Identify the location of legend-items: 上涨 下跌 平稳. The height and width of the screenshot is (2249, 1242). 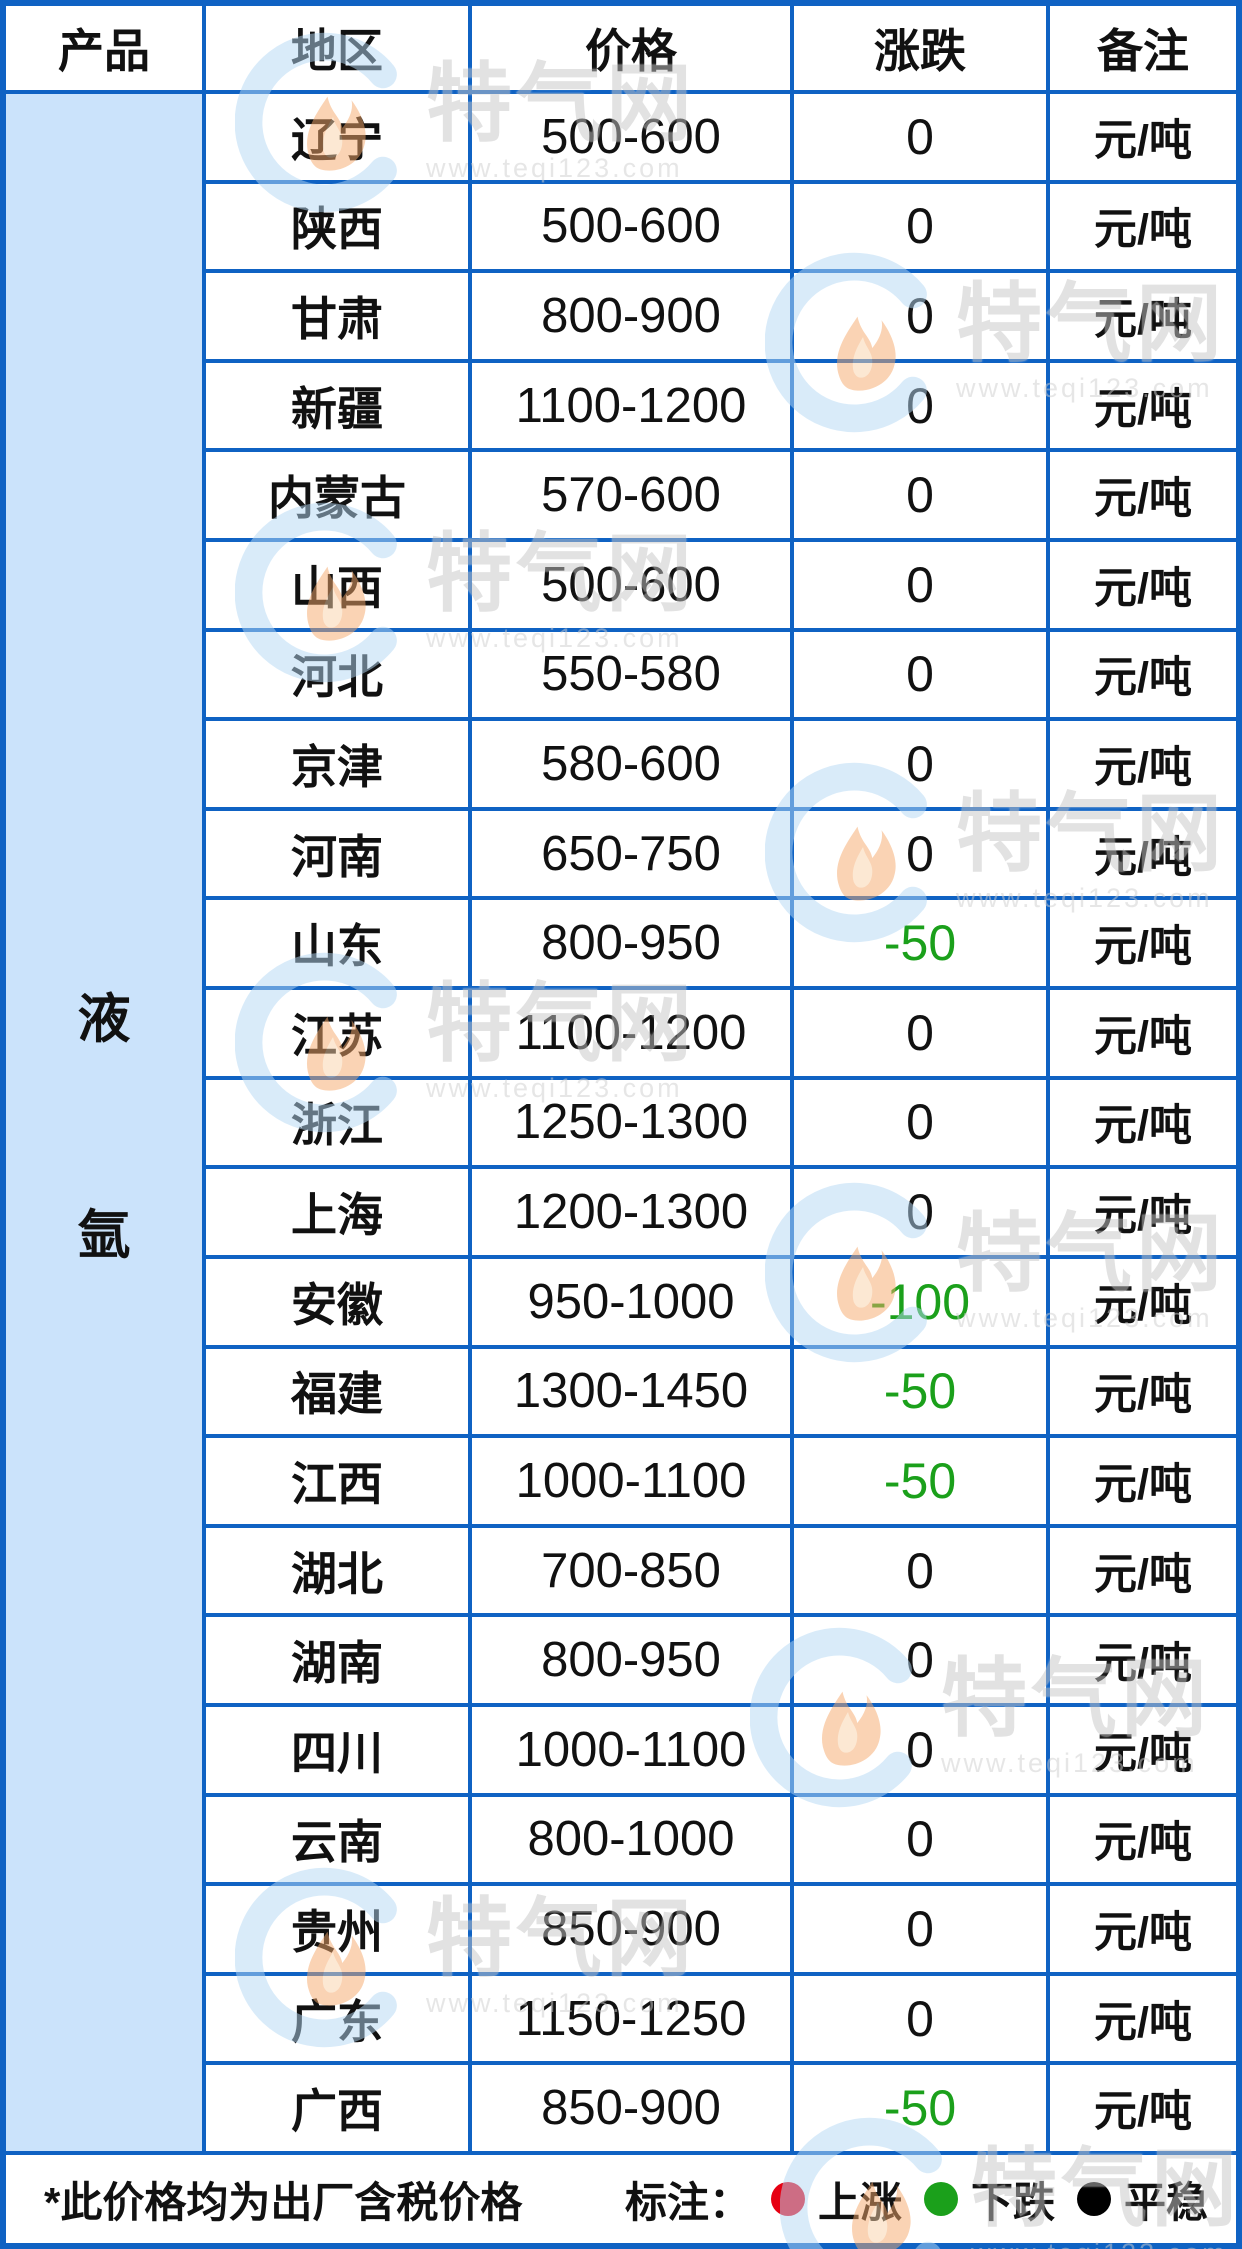
(989, 2199).